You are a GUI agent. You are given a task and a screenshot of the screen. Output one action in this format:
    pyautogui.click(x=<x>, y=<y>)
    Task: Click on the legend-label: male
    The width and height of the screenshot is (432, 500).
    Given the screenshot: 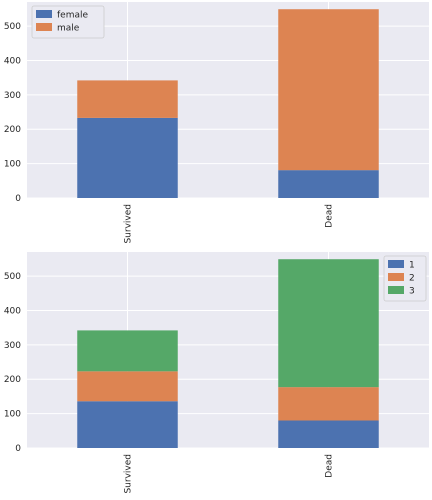 What is the action you would take?
    pyautogui.click(x=68, y=29)
    